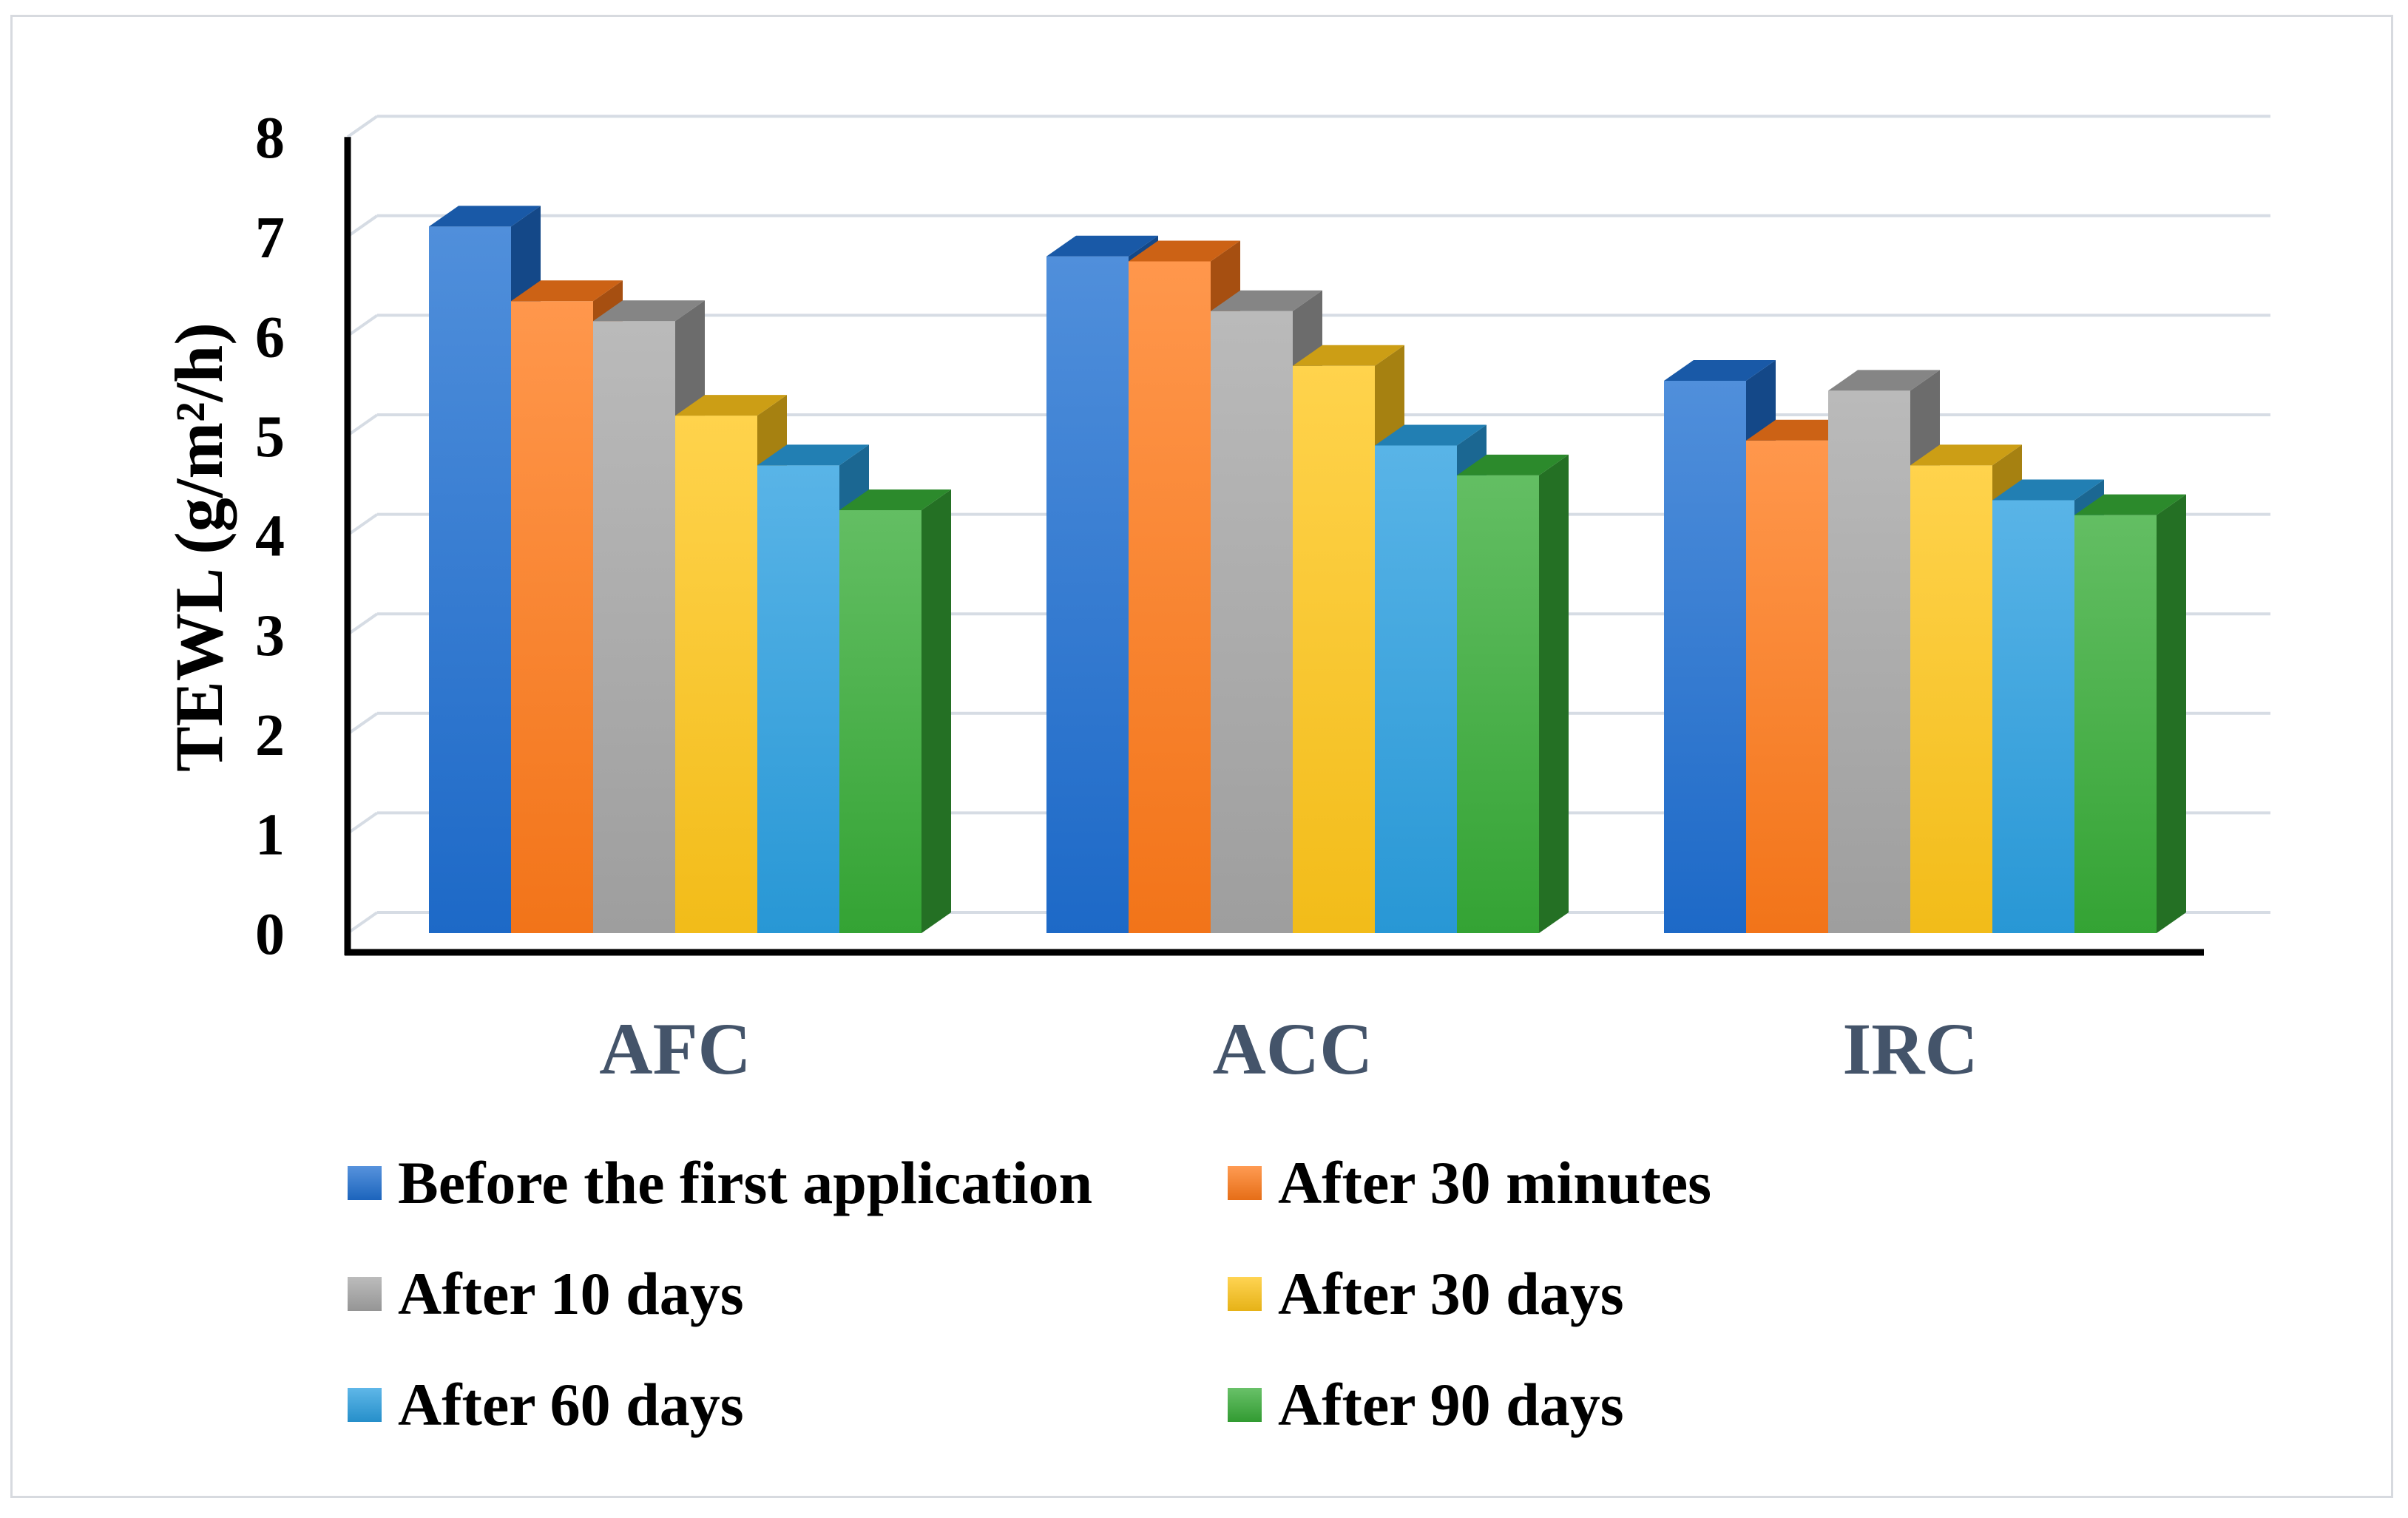 The width and height of the screenshot is (2408, 1518). I want to click on y-tick-label: 0, so click(270, 934).